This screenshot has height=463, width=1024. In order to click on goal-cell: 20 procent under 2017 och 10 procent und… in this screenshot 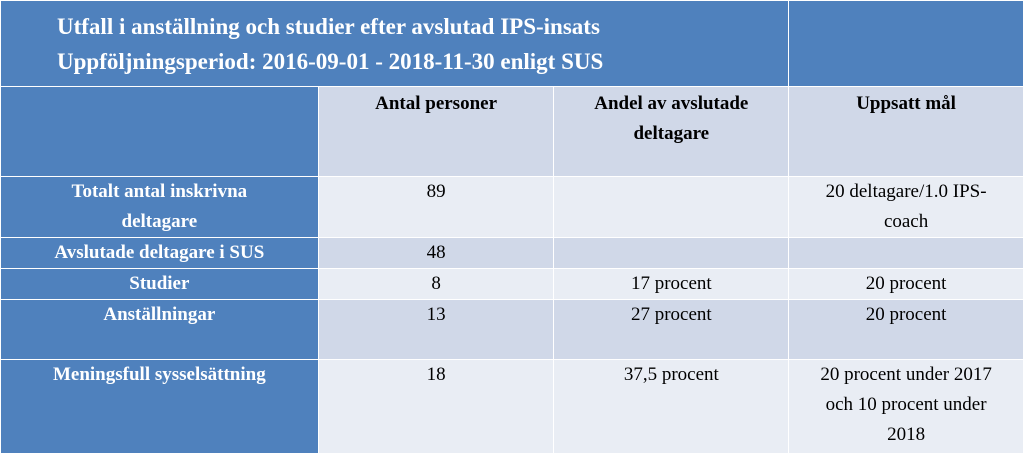, I will do `click(906, 406)`.